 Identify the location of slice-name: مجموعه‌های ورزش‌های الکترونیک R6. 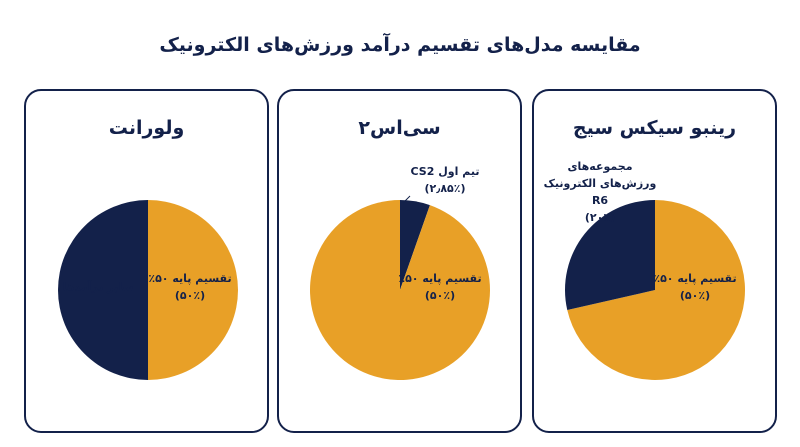
(600, 183).